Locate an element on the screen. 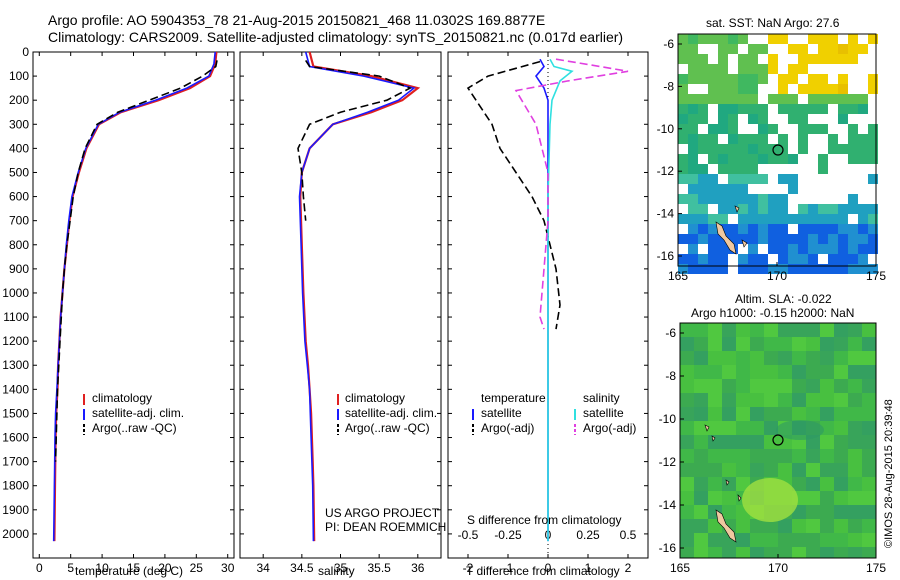 The height and width of the screenshot is (580, 900). island-shape is located at coordinates (726, 526).